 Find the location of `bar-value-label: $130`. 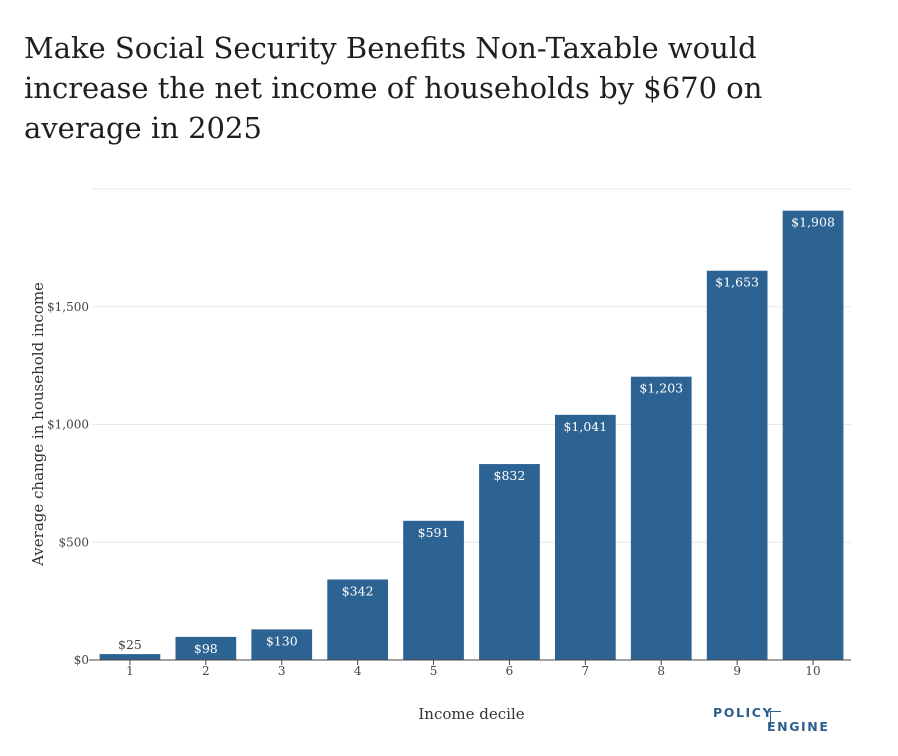

bar-value-label: $130 is located at coordinates (282, 640).